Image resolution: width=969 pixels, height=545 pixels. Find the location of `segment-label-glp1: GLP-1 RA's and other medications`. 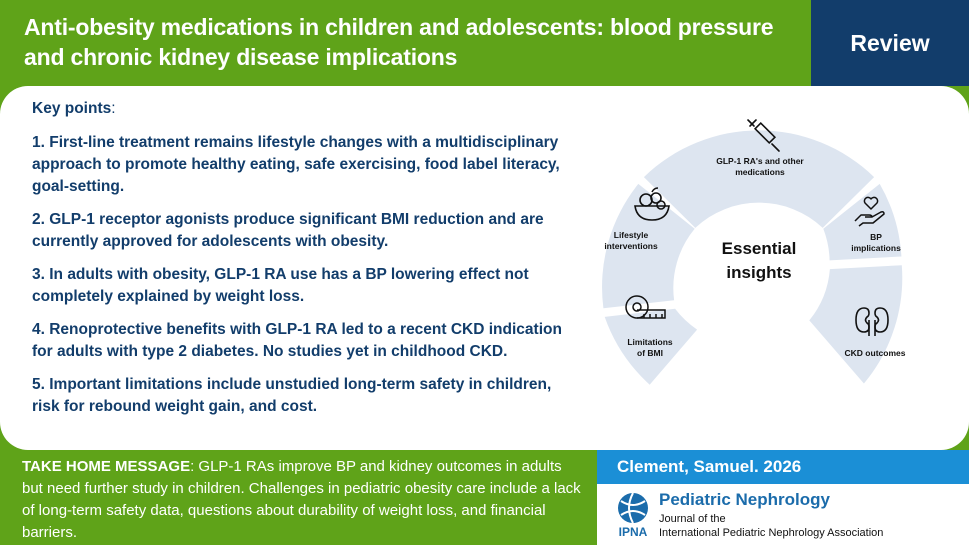

segment-label-glp1: GLP-1 RA's and other medications is located at coordinates (760, 167).